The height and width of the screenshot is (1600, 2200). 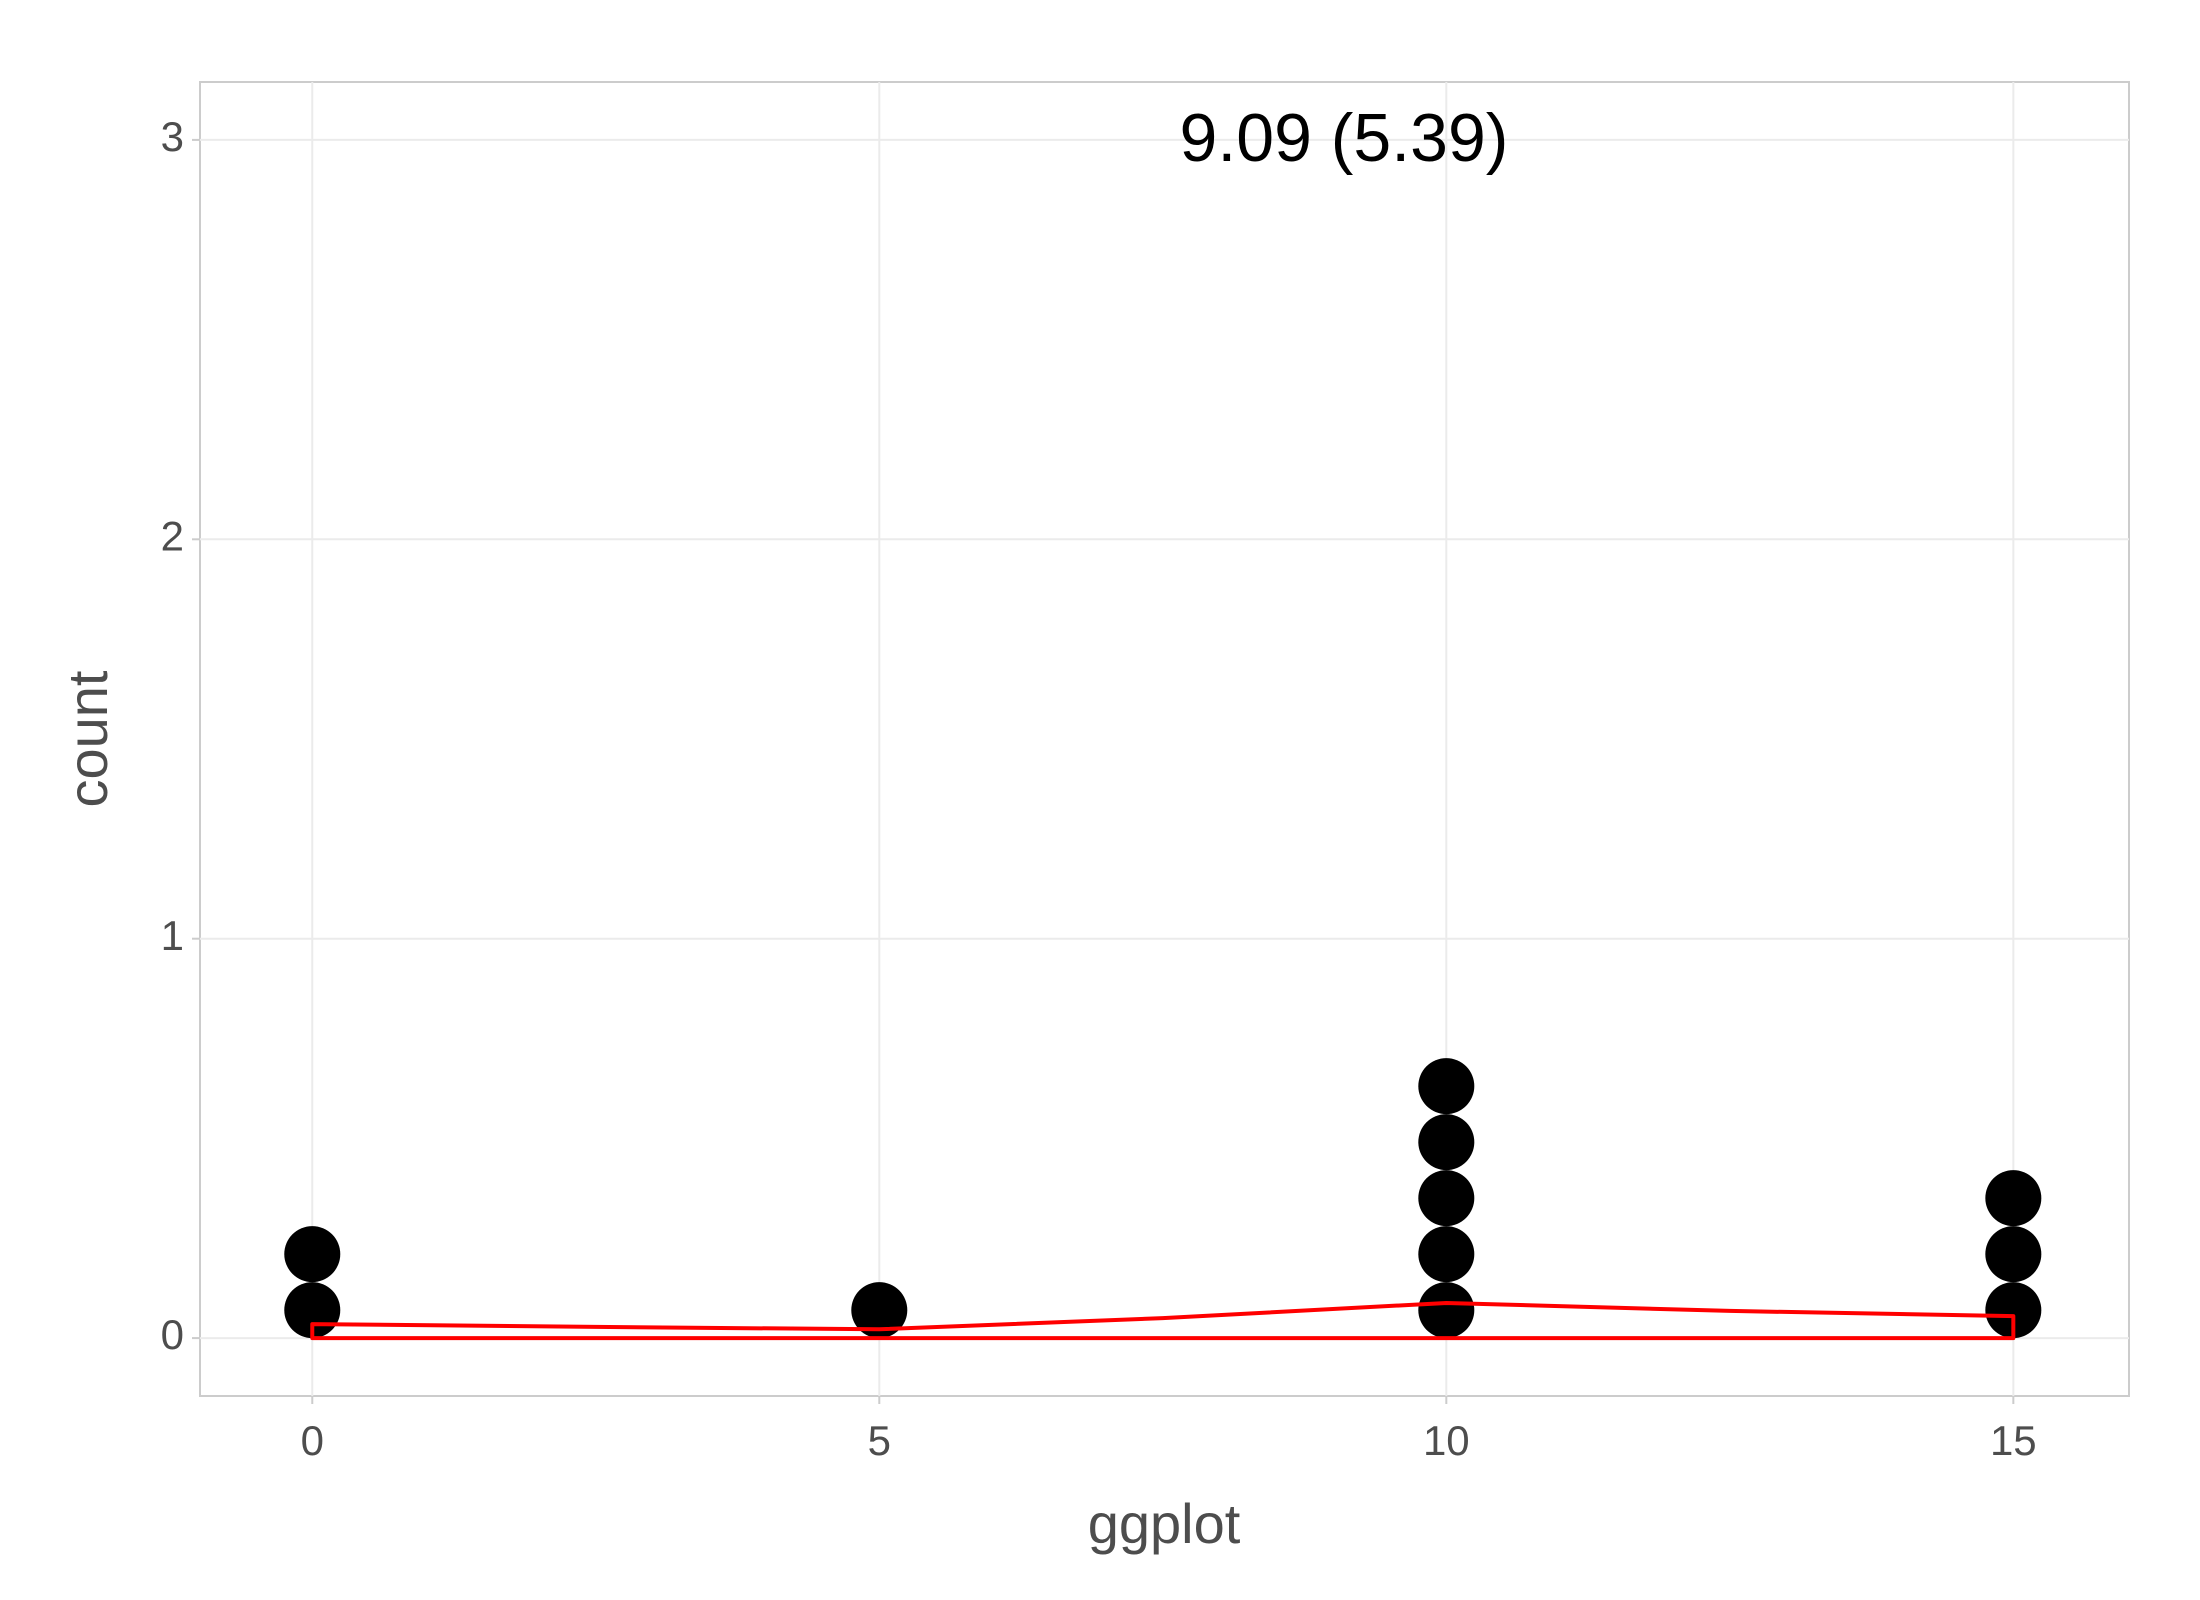 What do you see at coordinates (879, 1440) in the screenshot?
I see `x-tick-label: 5` at bounding box center [879, 1440].